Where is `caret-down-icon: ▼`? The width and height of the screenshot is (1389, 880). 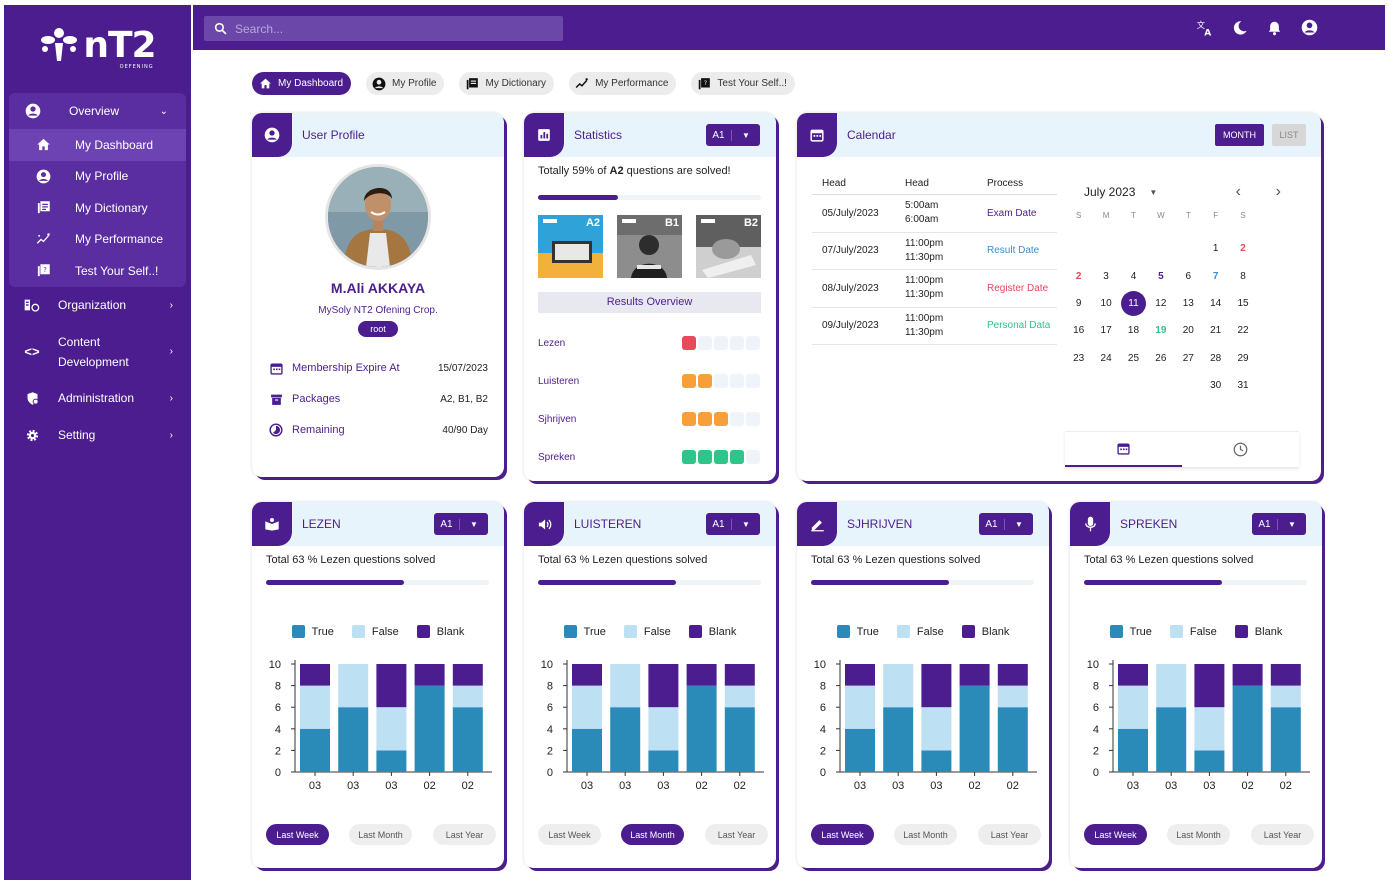 caret-down-icon: ▼ is located at coordinates (1153, 192).